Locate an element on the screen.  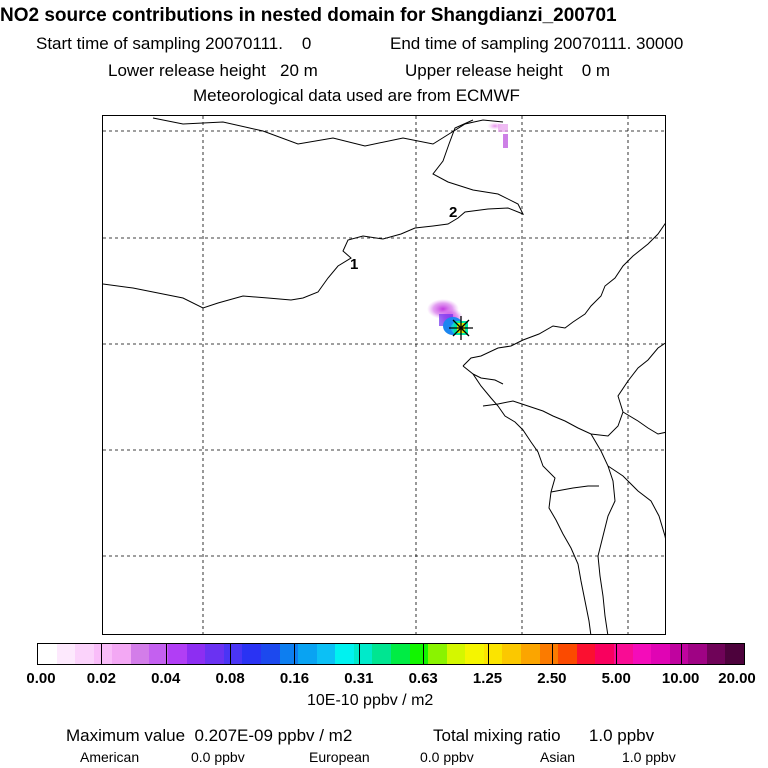
region-label-2: 2 is located at coordinates (453, 212).